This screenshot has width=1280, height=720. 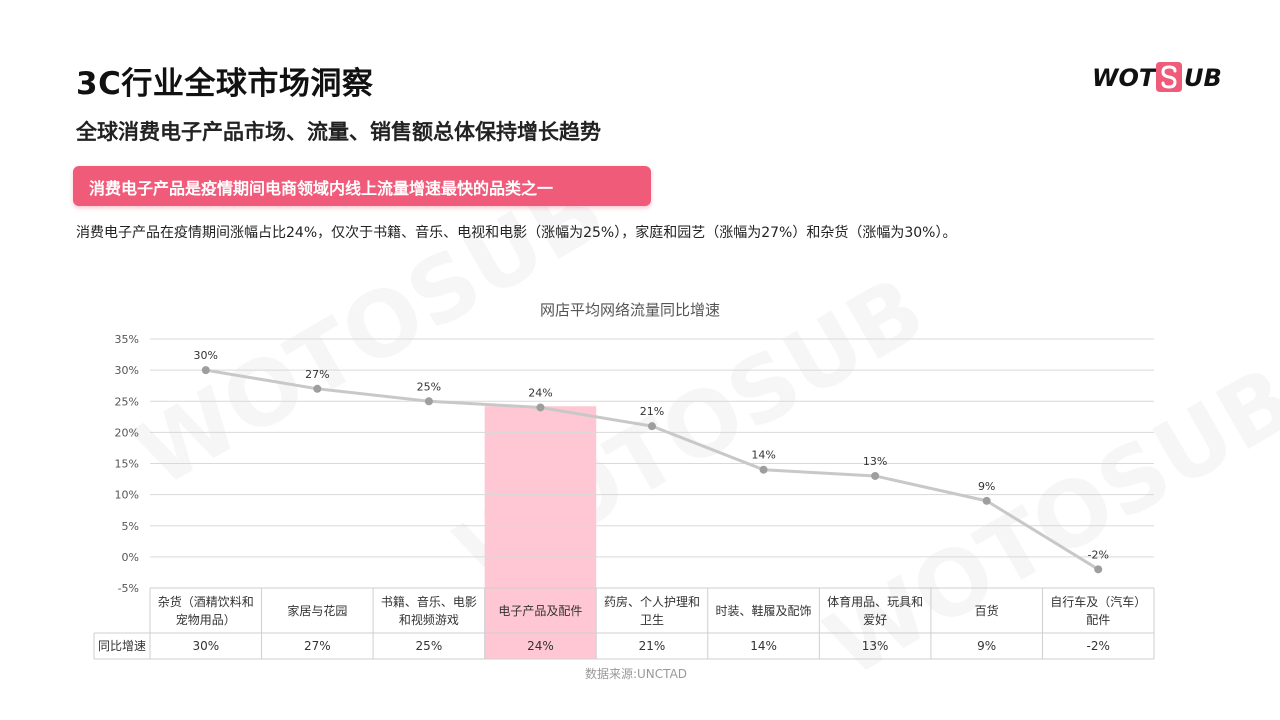 What do you see at coordinates (429, 386) in the screenshot?
I see `data-label: 25%` at bounding box center [429, 386].